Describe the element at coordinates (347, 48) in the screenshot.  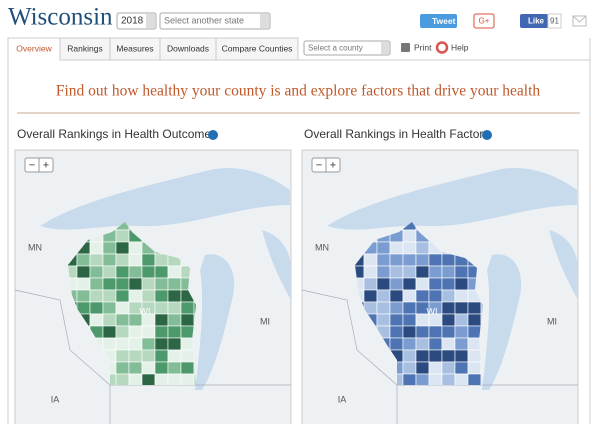
I see `county-select` at that location.